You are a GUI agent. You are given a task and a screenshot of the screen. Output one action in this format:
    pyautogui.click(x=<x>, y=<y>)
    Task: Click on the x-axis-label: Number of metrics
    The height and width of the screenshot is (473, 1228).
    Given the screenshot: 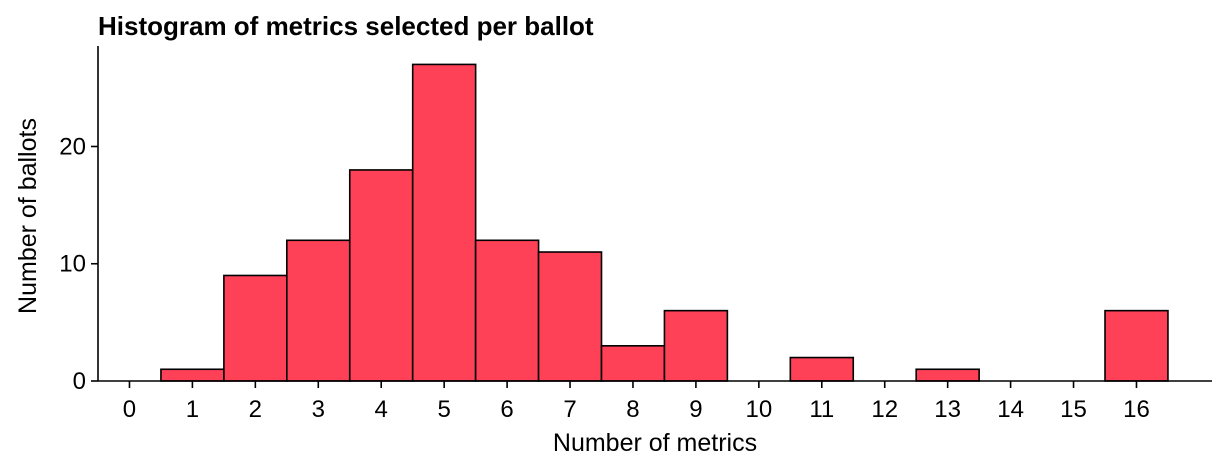 What is the action you would take?
    pyautogui.click(x=655, y=443)
    